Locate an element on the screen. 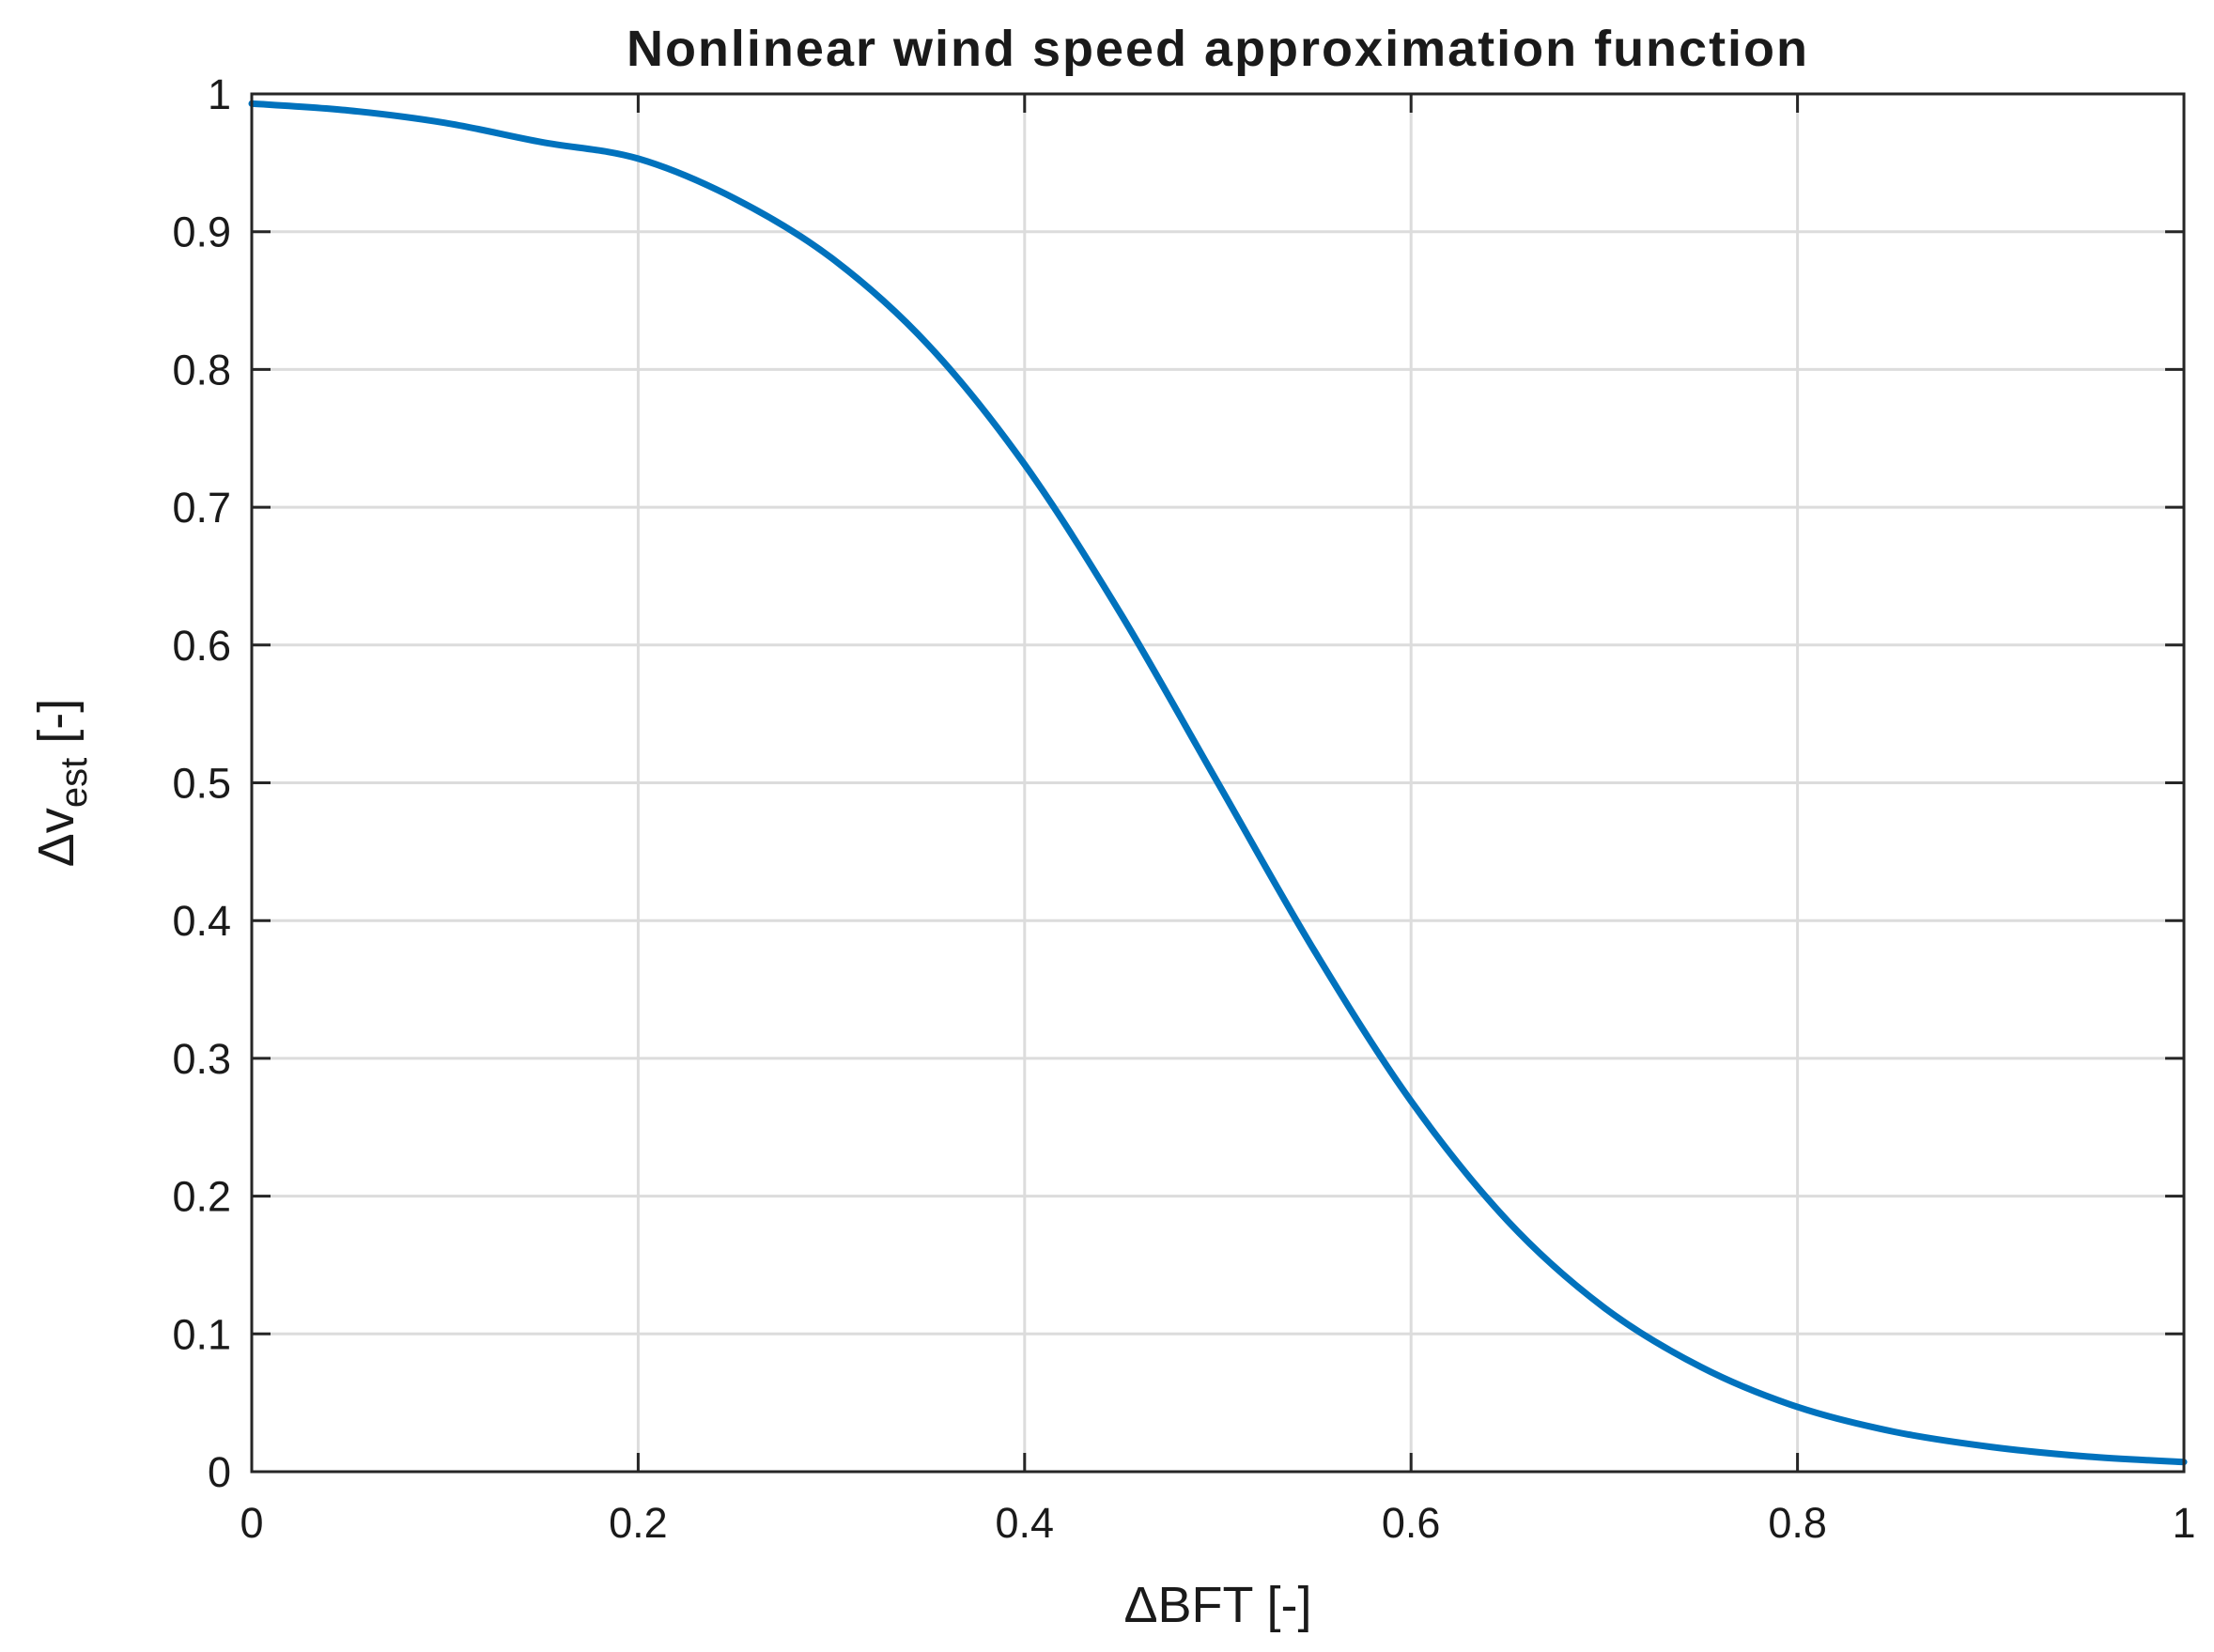 Image resolution: width=2214 pixels, height=1652 pixels. y-tick-label: 0.7 is located at coordinates (201, 508).